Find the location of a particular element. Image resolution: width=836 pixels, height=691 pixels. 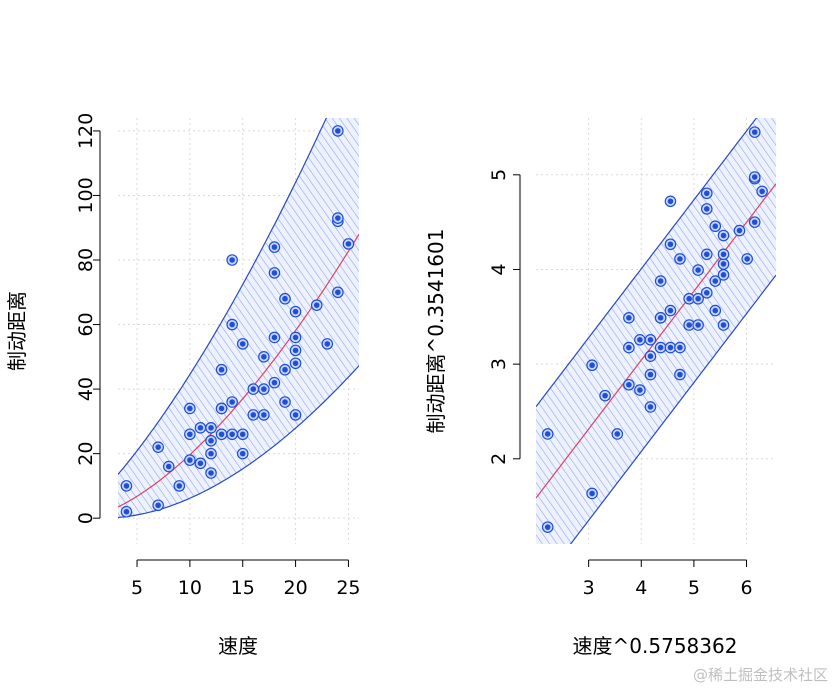

y-tick-label: 120 is located at coordinates (86, 131).